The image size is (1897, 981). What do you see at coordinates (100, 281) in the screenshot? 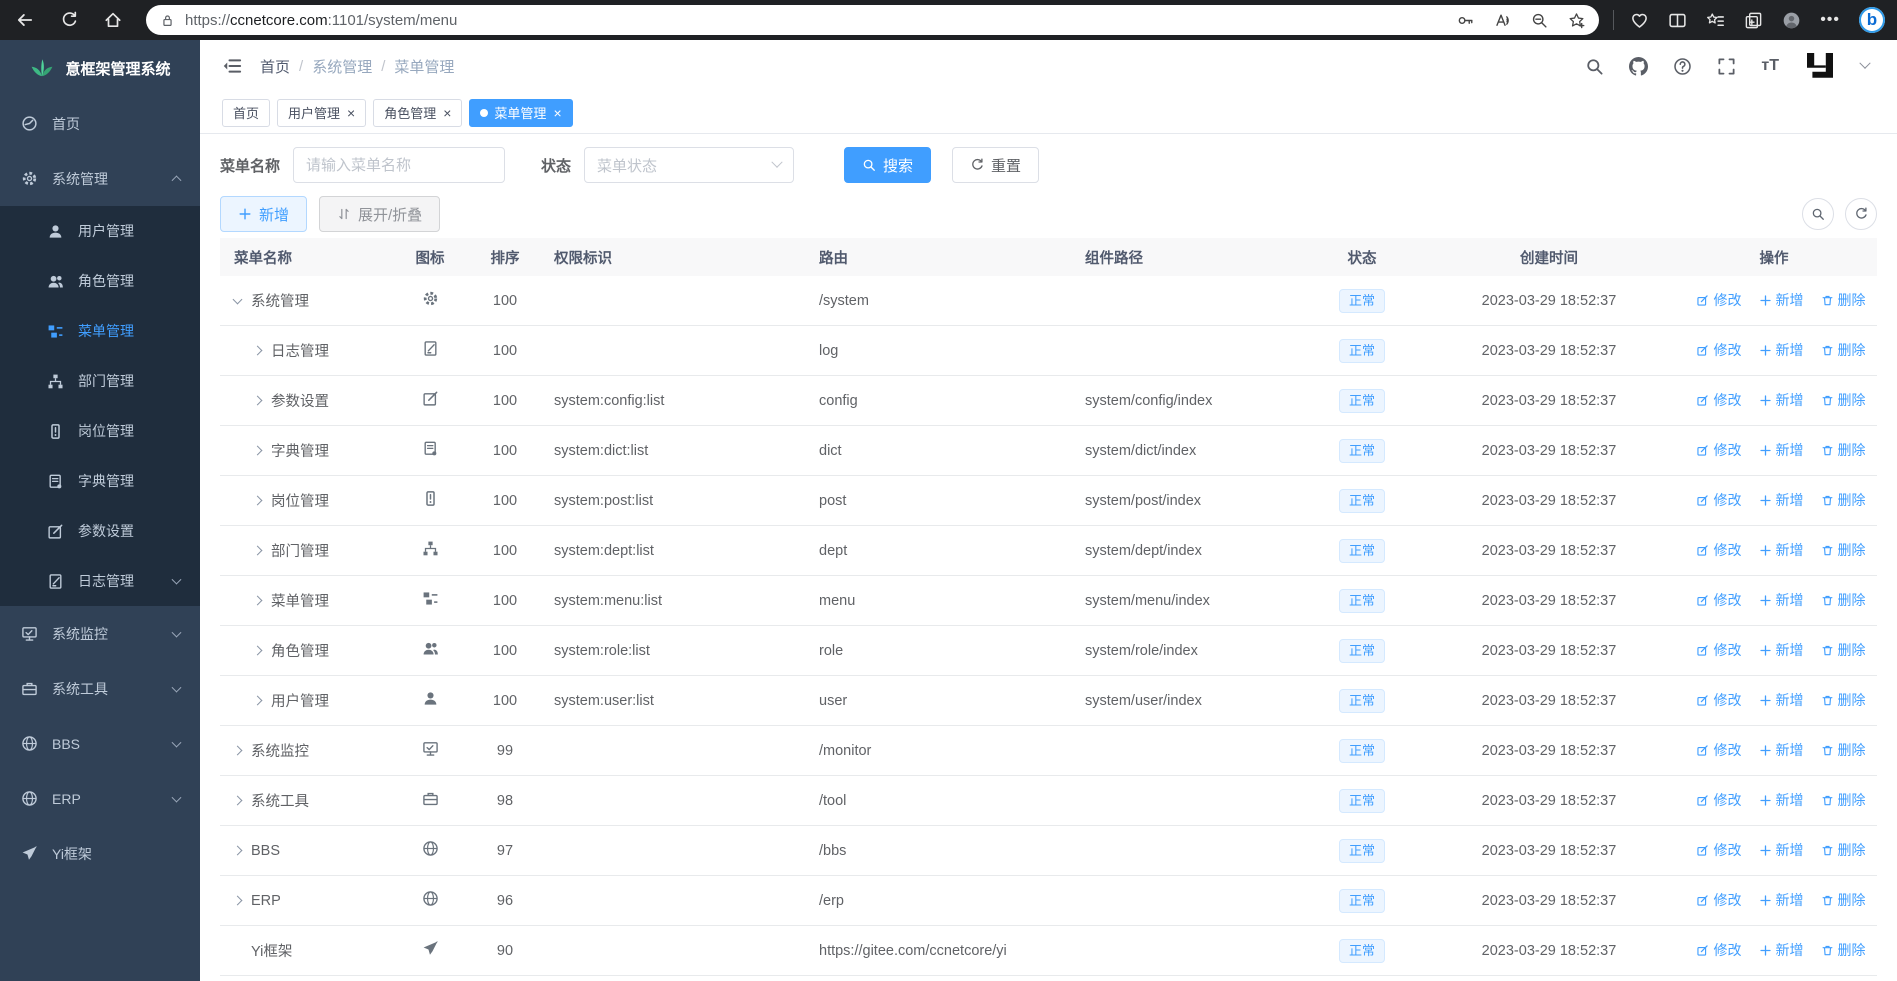
I see `sidebar-item-role: 角色管理` at bounding box center [100, 281].